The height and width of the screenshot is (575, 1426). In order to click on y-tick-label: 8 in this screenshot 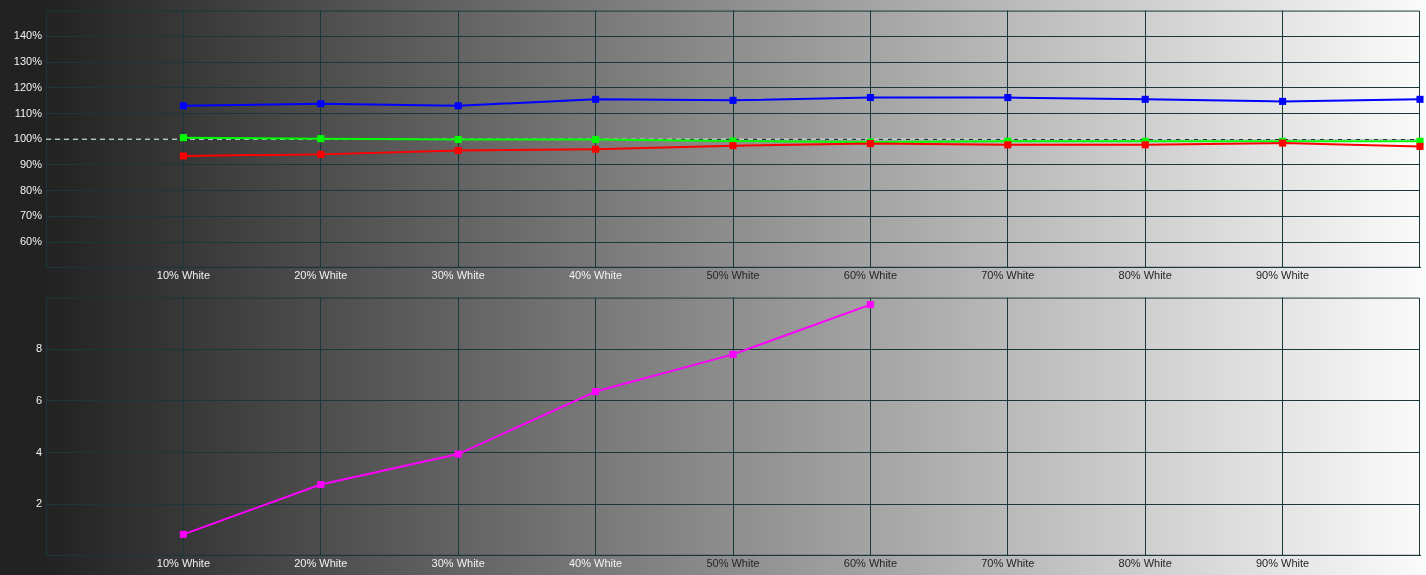, I will do `click(38, 348)`.